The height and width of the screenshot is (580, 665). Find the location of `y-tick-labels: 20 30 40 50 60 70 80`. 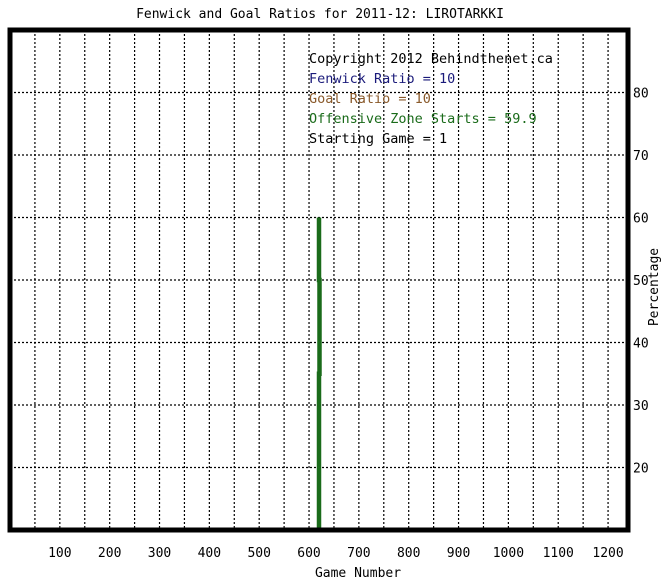

y-tick-labels: 20 30 40 50 60 70 80 is located at coordinates (641, 282).